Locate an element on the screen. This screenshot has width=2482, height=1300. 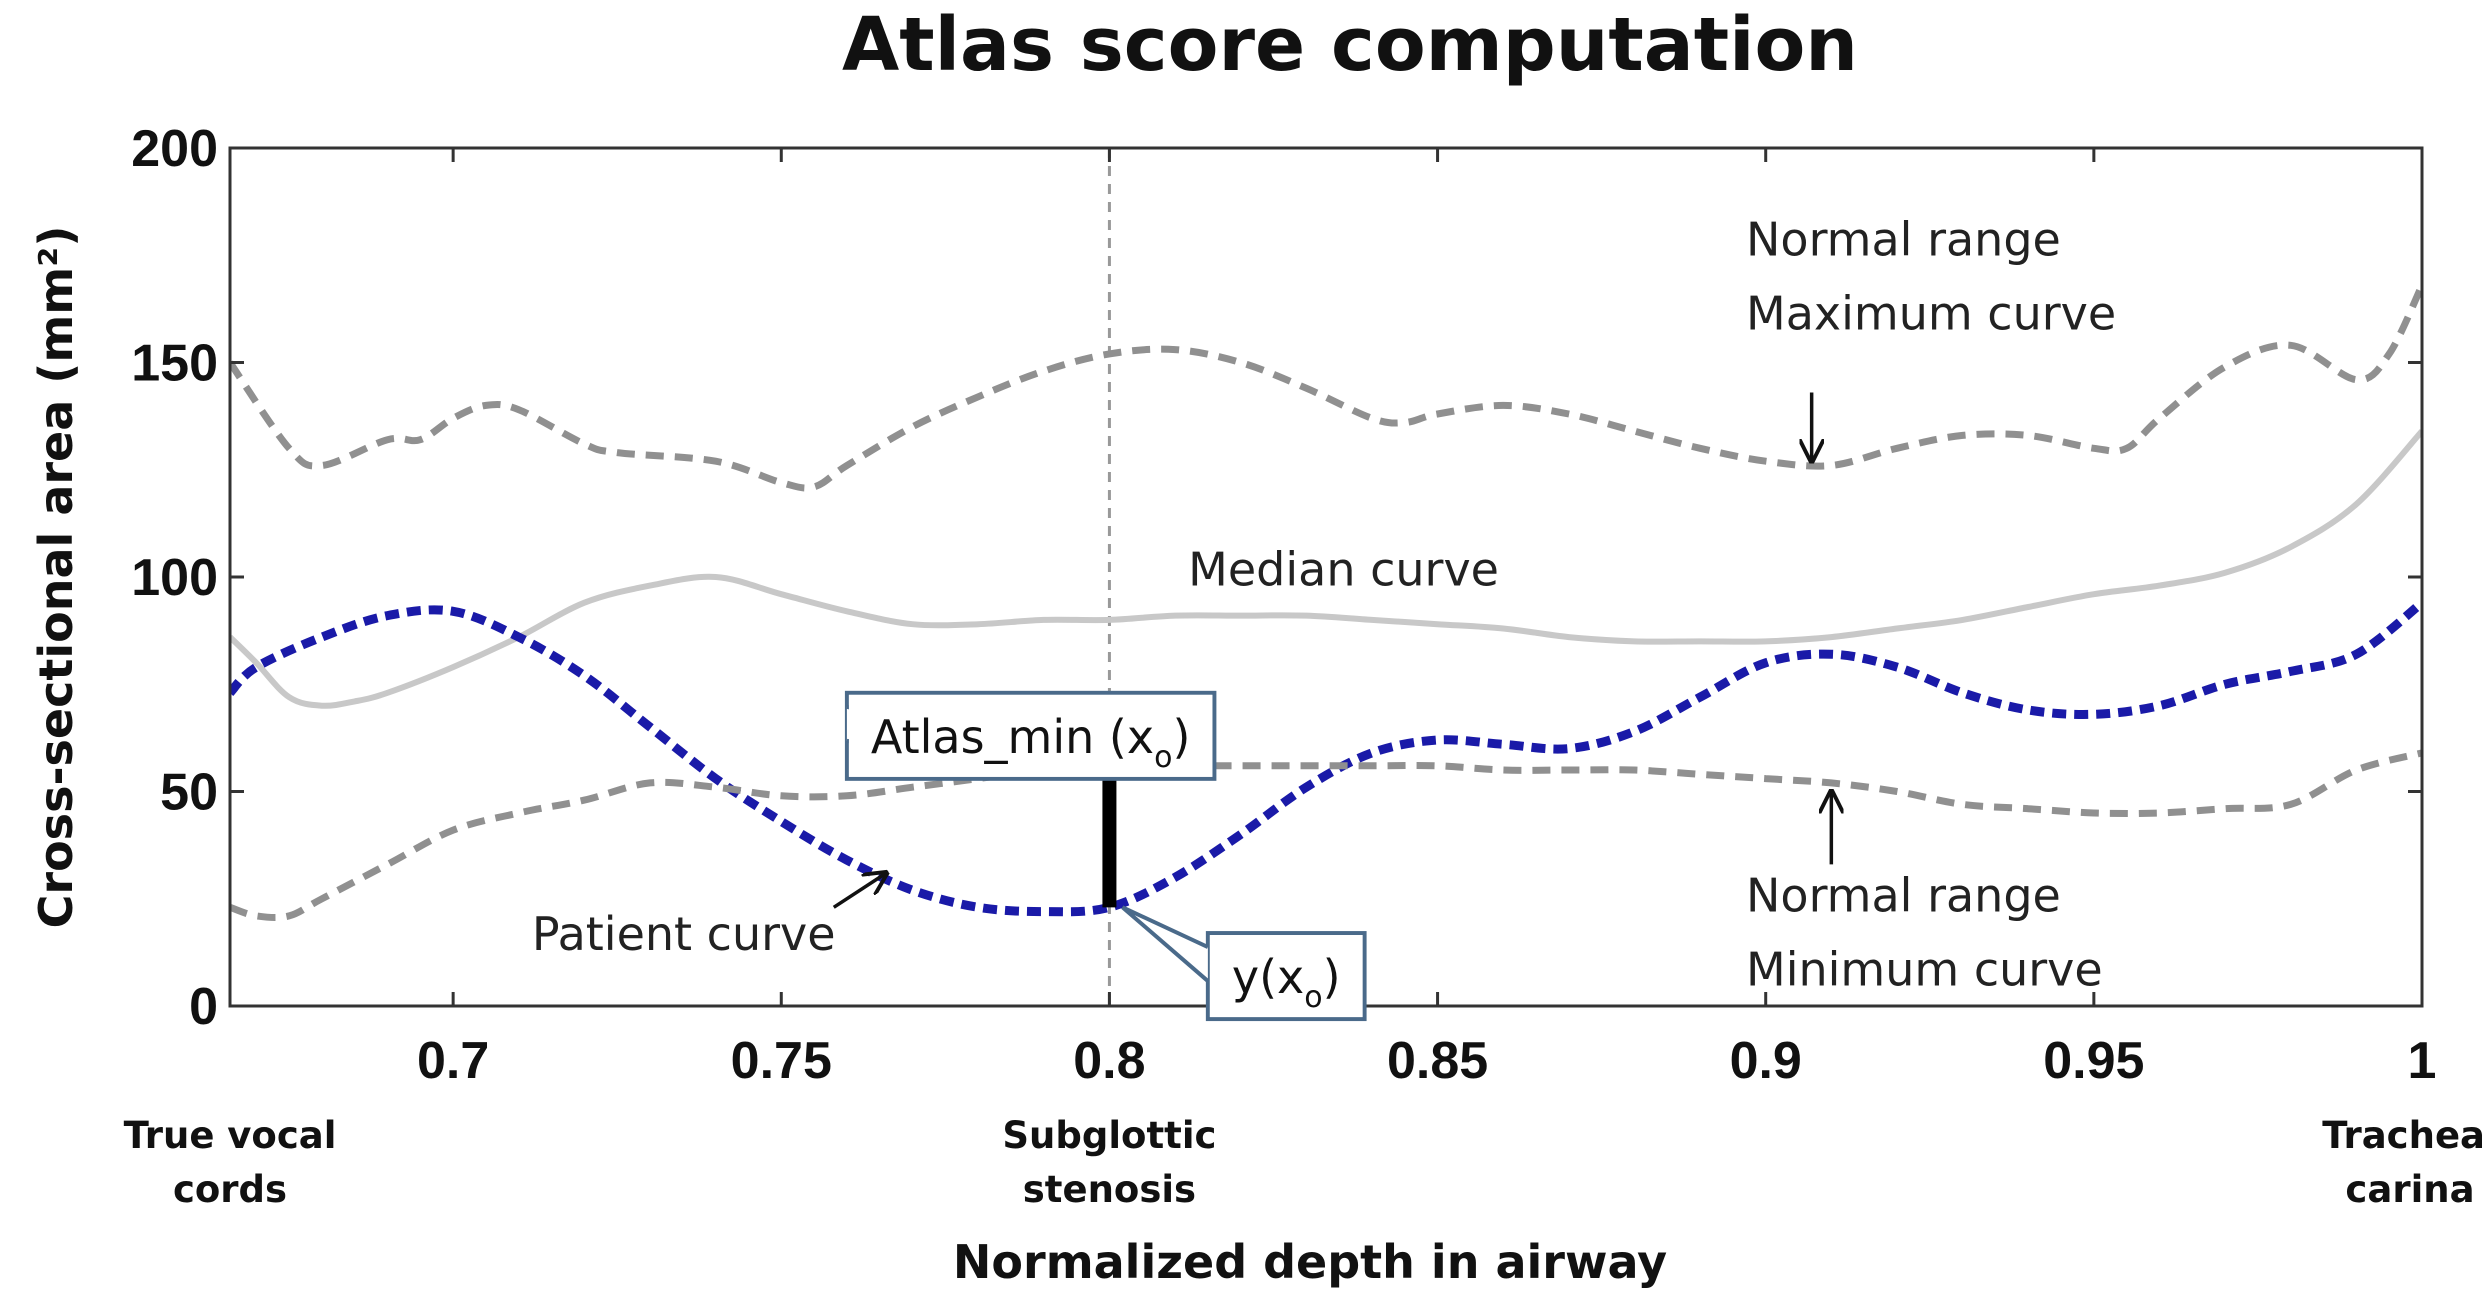
callout-y_xo-fill is located at coordinates (1286, 976).